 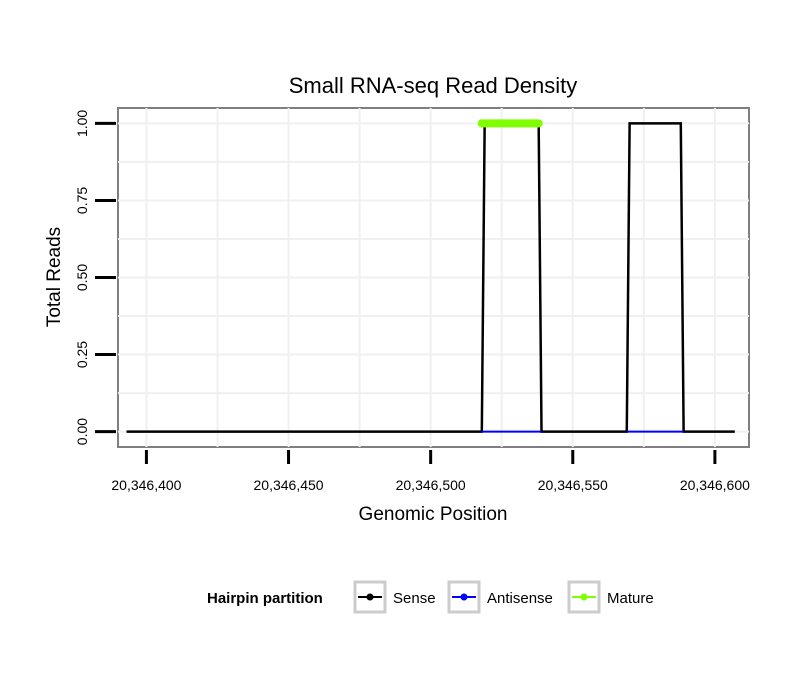 I want to click on x-tick-label: 20,346,500, so click(x=431, y=485).